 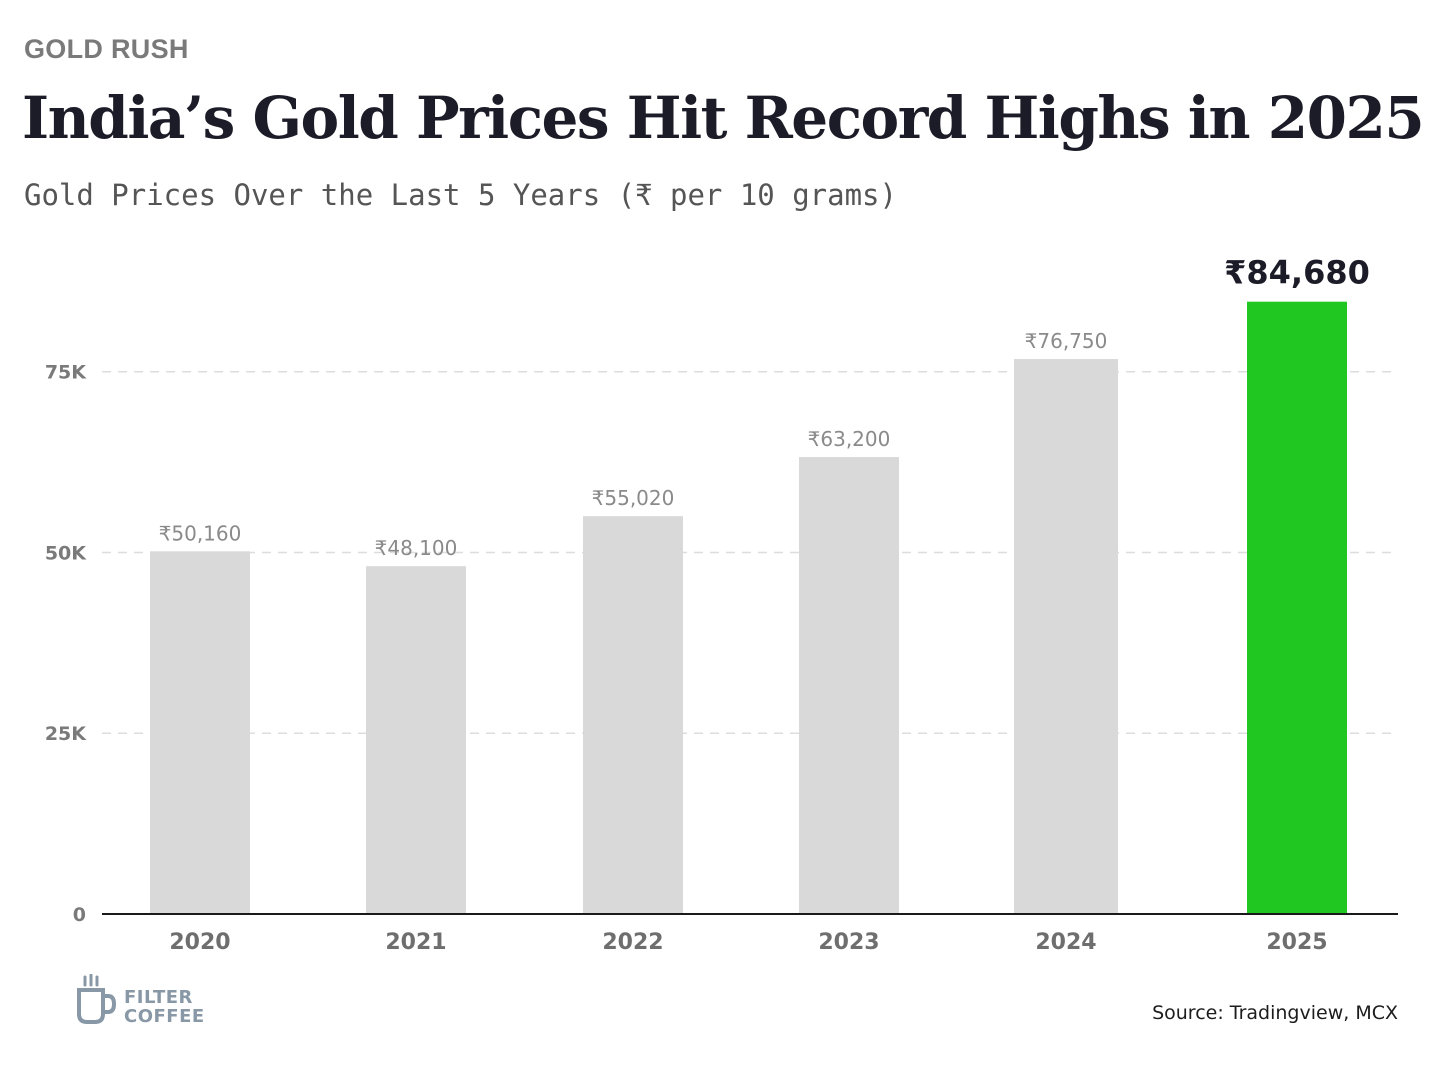 I want to click on logo-line1: FILTER, so click(x=158, y=997).